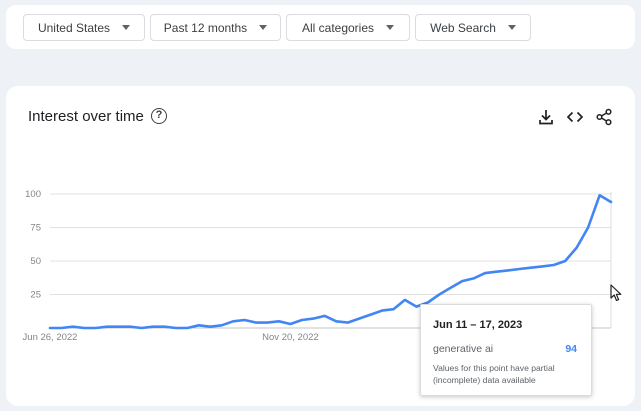 The height and width of the screenshot is (411, 641). Describe the element at coordinates (463, 27) in the screenshot. I see `property-dropdown-label: Web Search` at that location.